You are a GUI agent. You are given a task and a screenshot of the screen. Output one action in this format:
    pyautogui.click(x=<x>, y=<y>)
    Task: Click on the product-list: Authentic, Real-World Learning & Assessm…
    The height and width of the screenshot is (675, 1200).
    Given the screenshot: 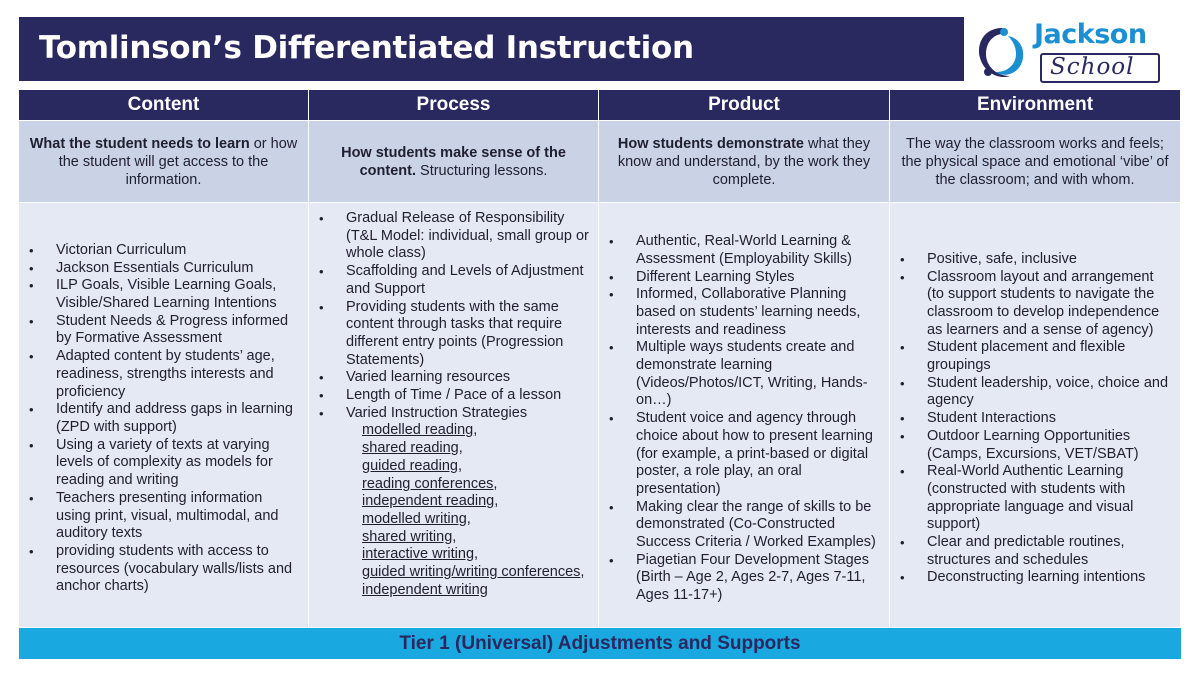 What is the action you would take?
    pyautogui.click(x=744, y=419)
    